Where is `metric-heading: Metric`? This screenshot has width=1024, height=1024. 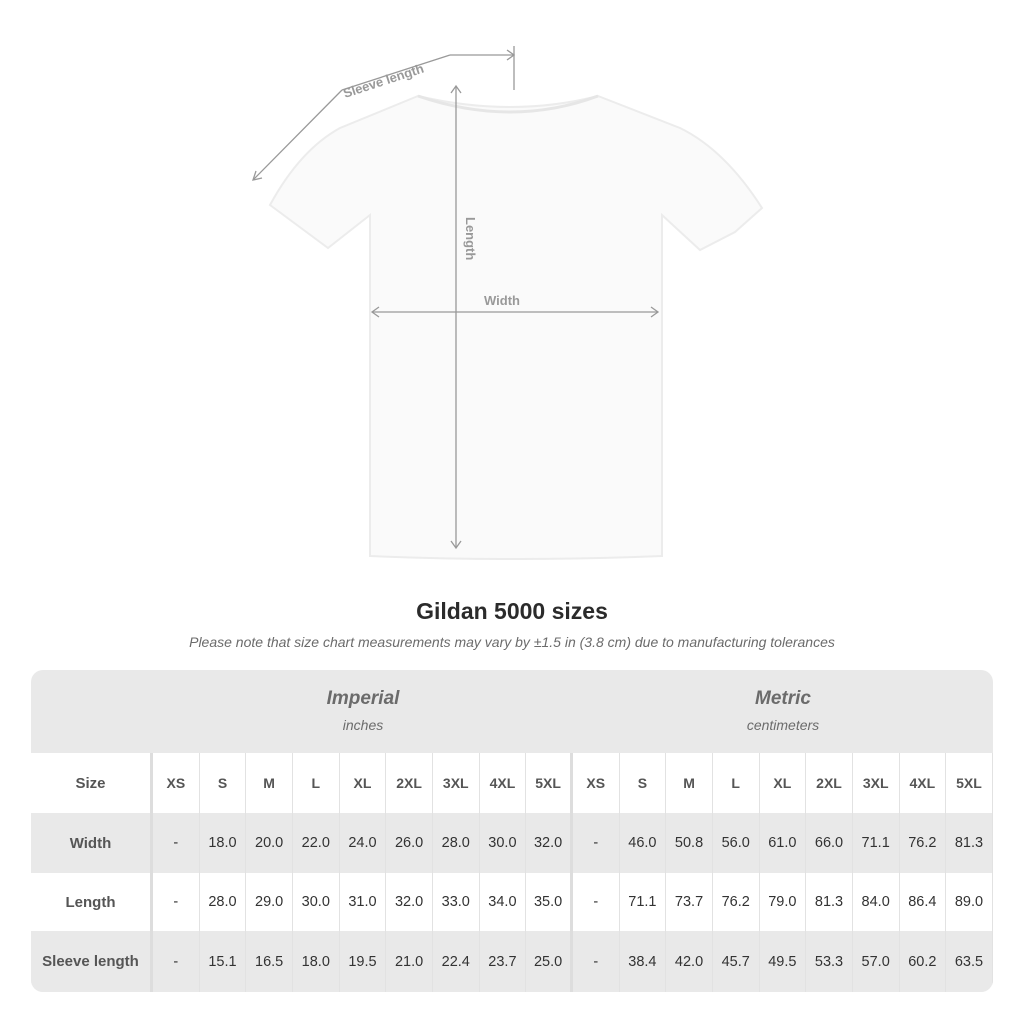
metric-heading: Metric is located at coordinates (783, 698).